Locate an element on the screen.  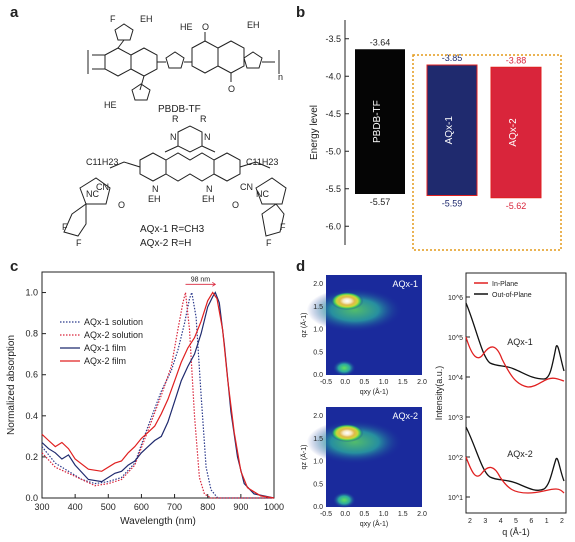
x-tick-label: 4 is located at coordinates (501, 521).